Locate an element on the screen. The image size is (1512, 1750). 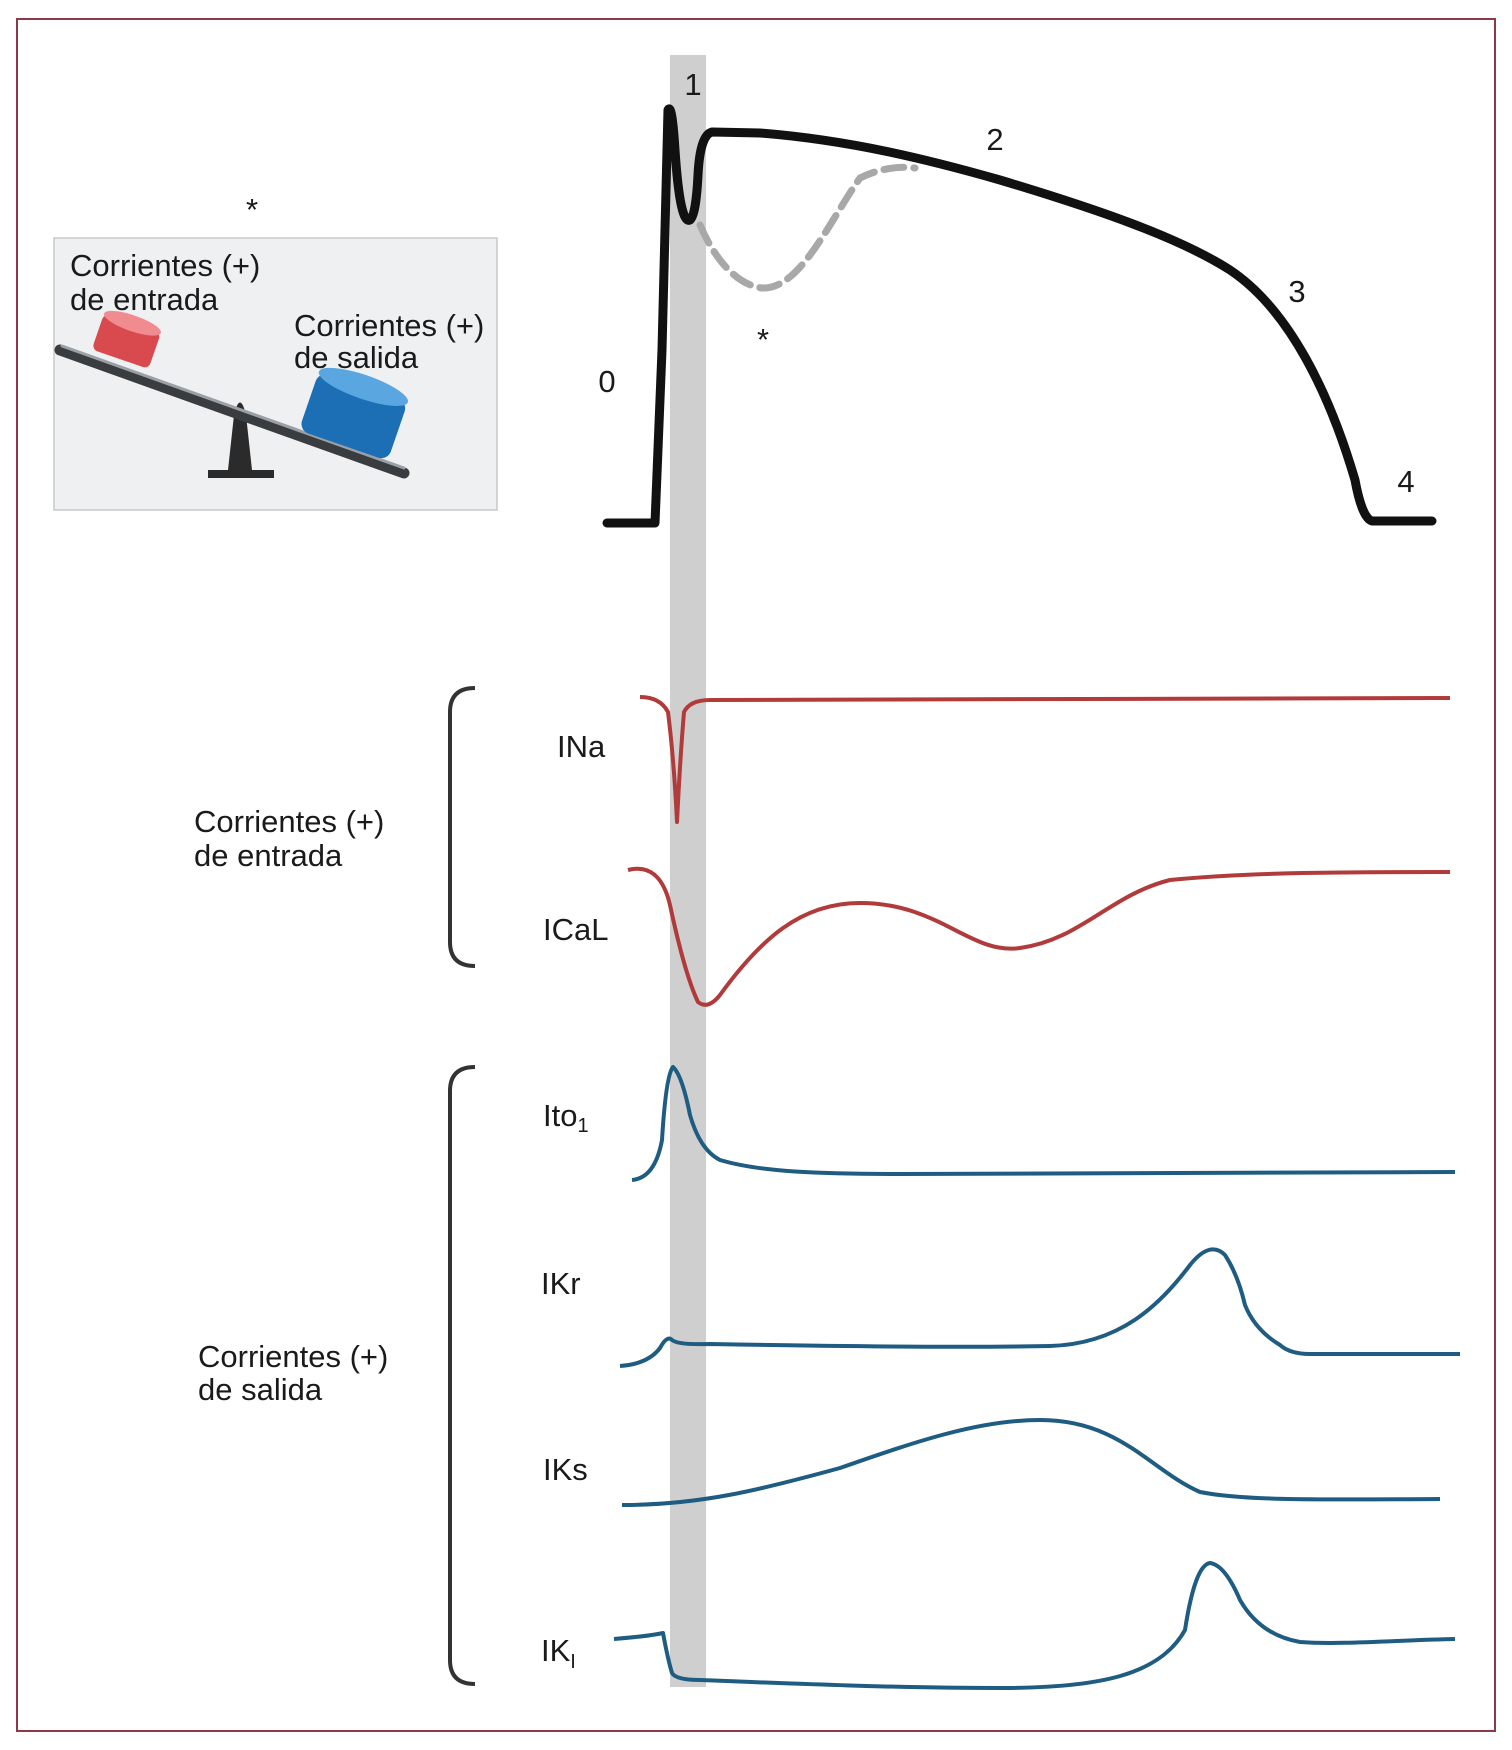
phase-4-label: 4 is located at coordinates (1405, 481).